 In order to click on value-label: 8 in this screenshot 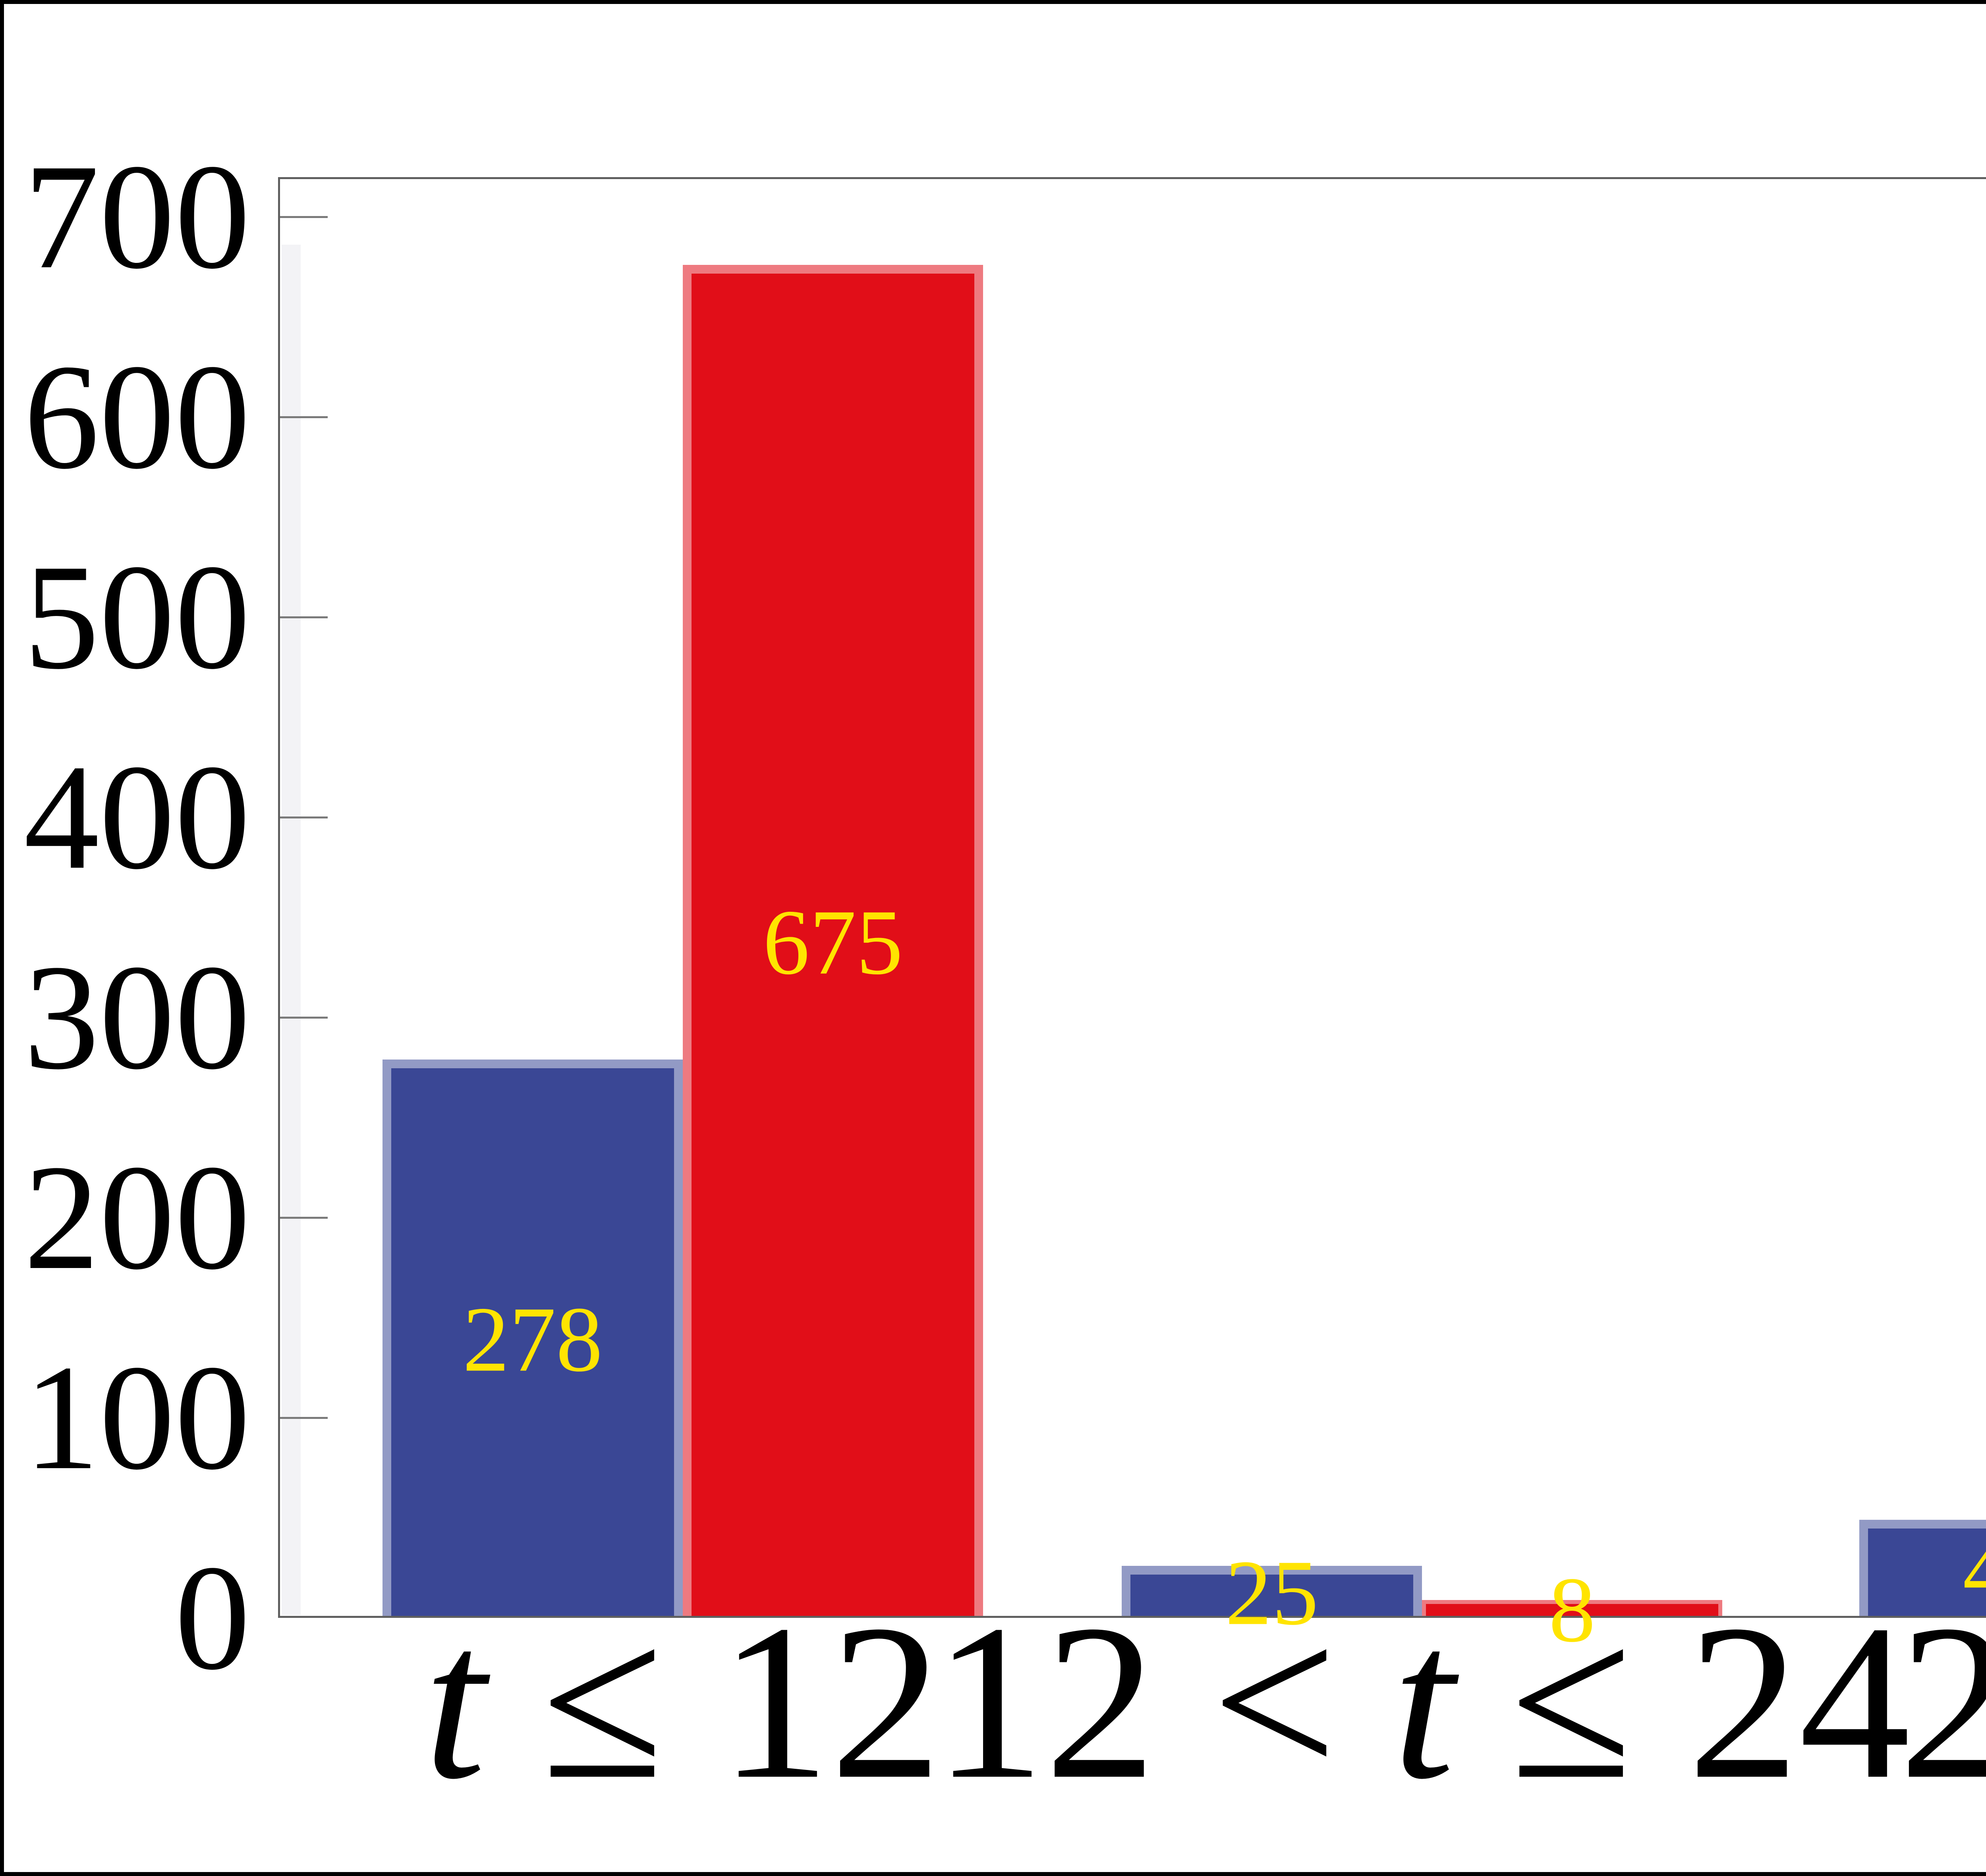, I will do `click(1572, 1610)`.